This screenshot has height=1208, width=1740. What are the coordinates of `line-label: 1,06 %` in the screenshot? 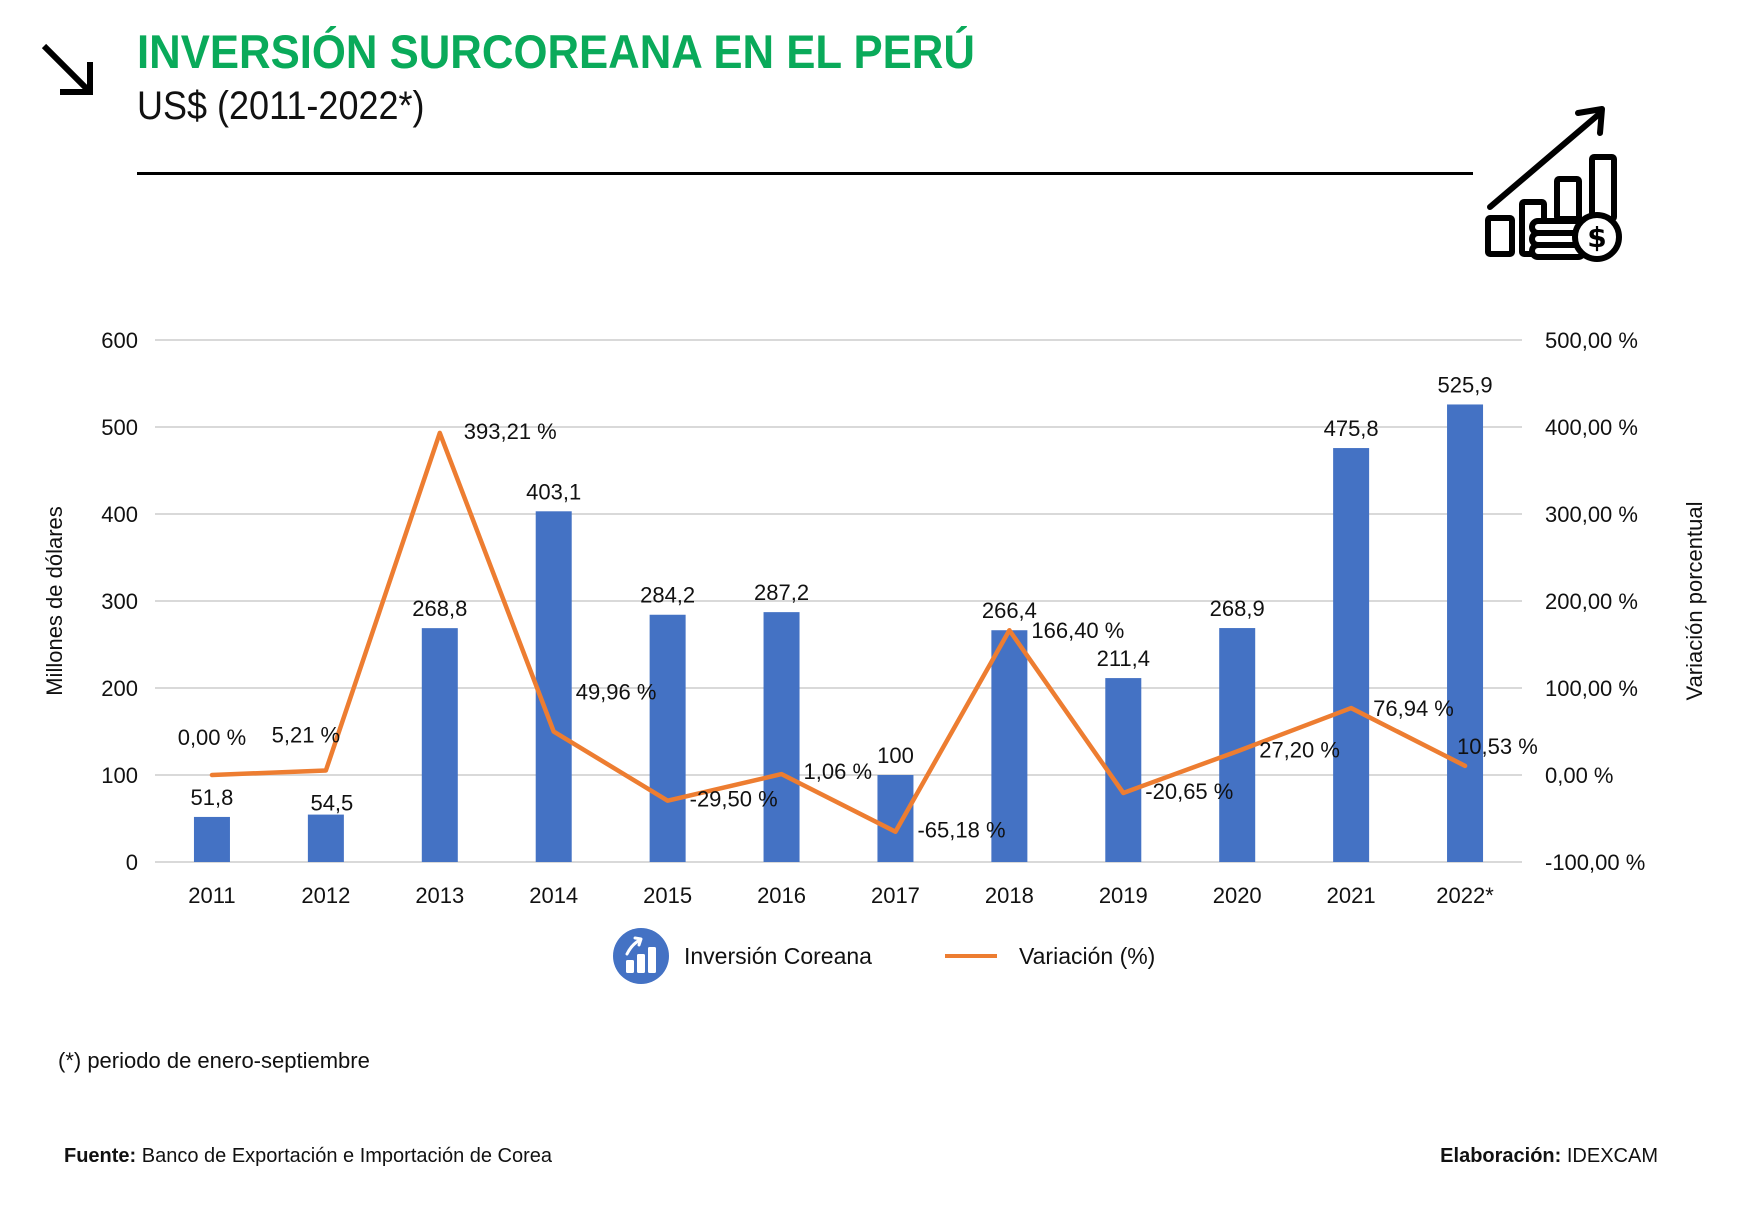 It's located at (838, 771).